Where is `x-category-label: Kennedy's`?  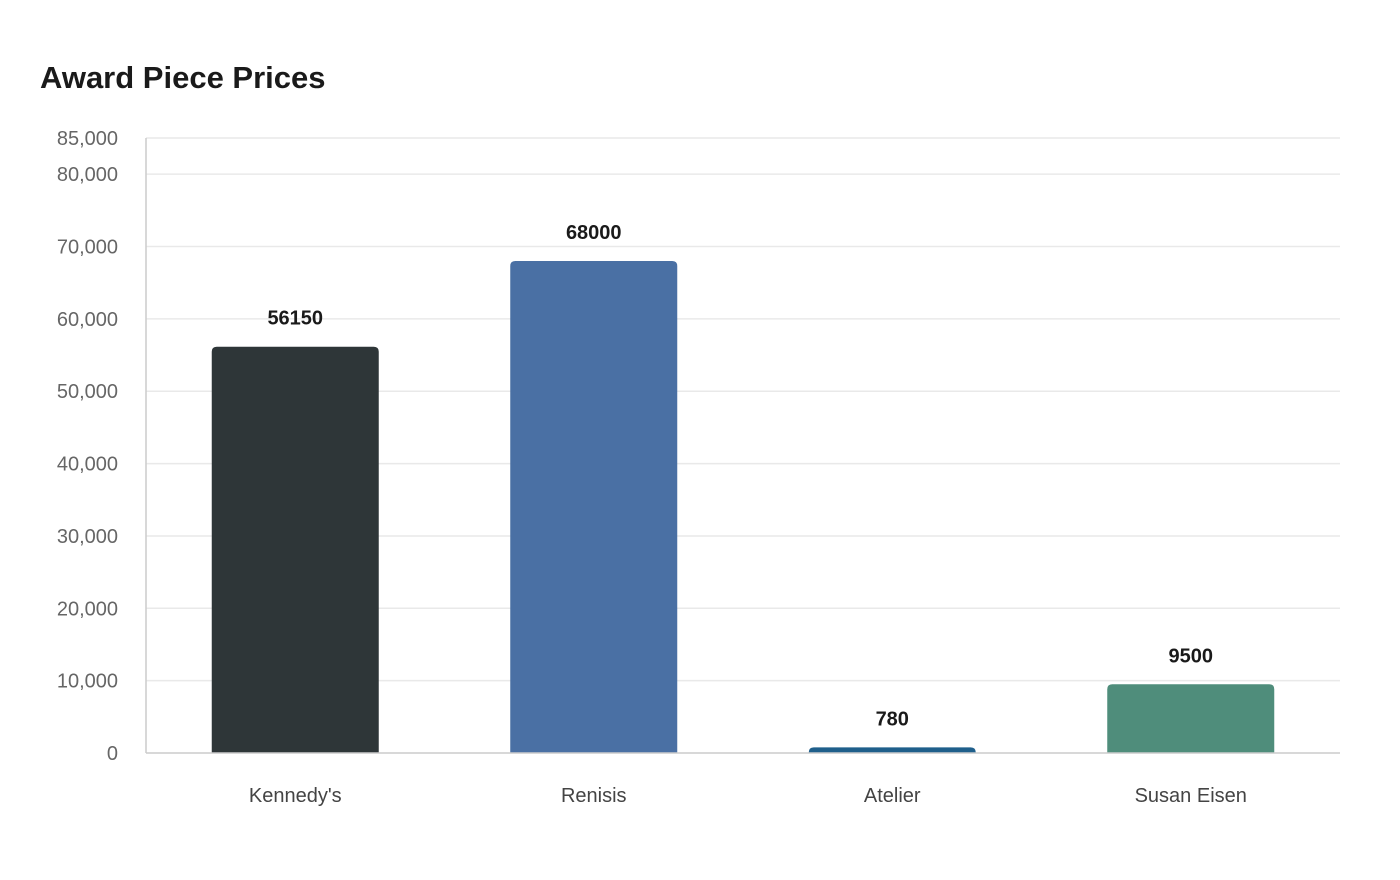 x-category-label: Kennedy's is located at coordinates (295, 796).